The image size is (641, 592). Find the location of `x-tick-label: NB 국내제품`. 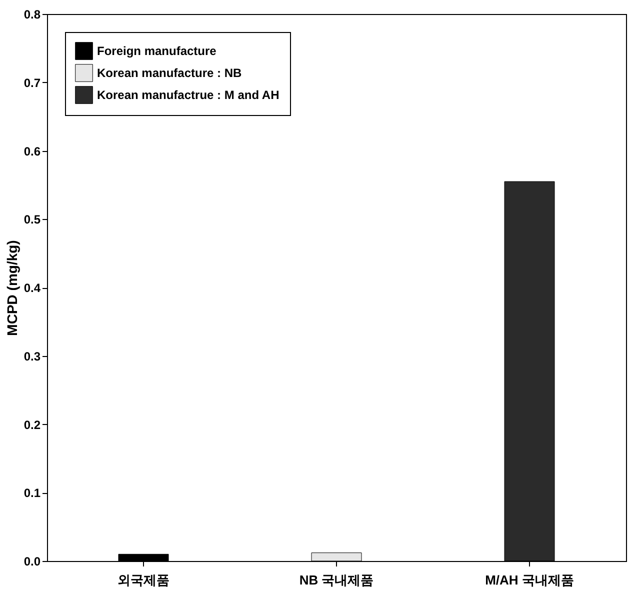

x-tick-label: NB 국내제품 is located at coordinates (336, 580).